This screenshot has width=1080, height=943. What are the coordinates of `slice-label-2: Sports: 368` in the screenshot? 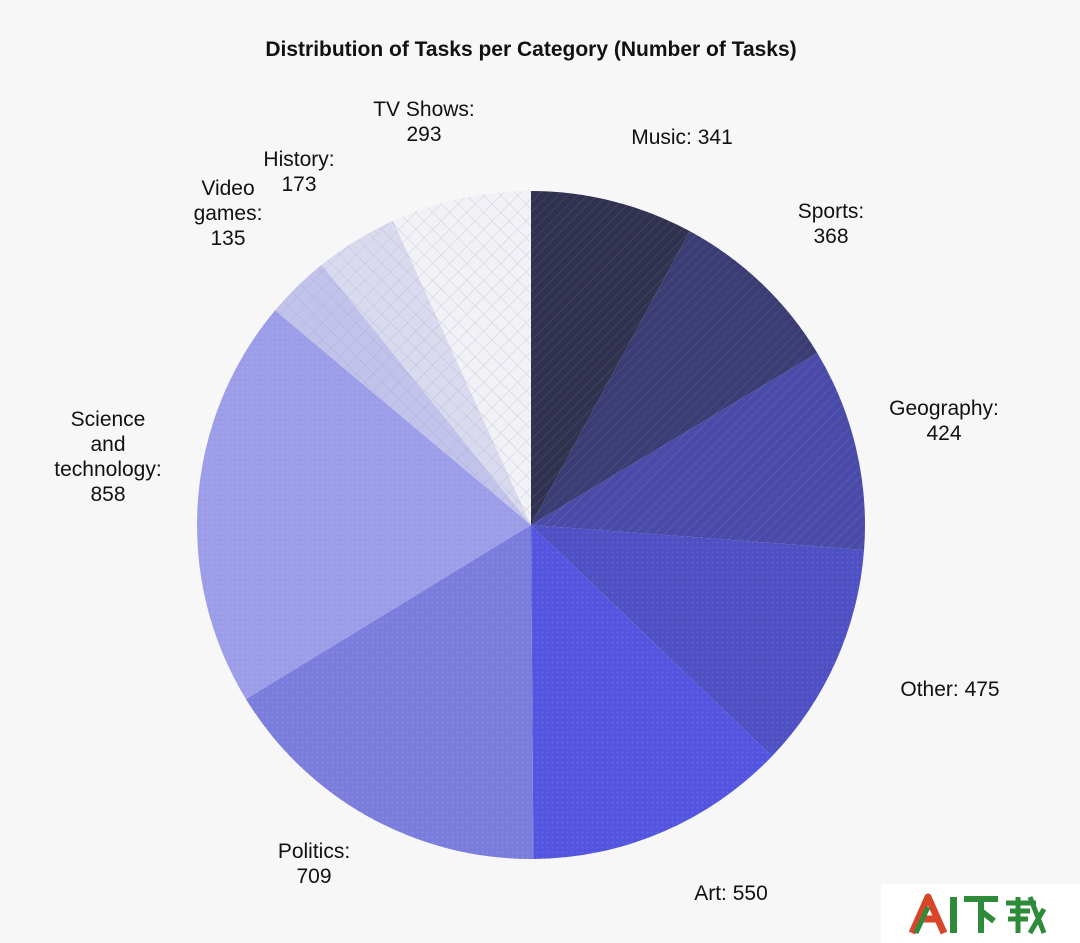 It's located at (831, 224).